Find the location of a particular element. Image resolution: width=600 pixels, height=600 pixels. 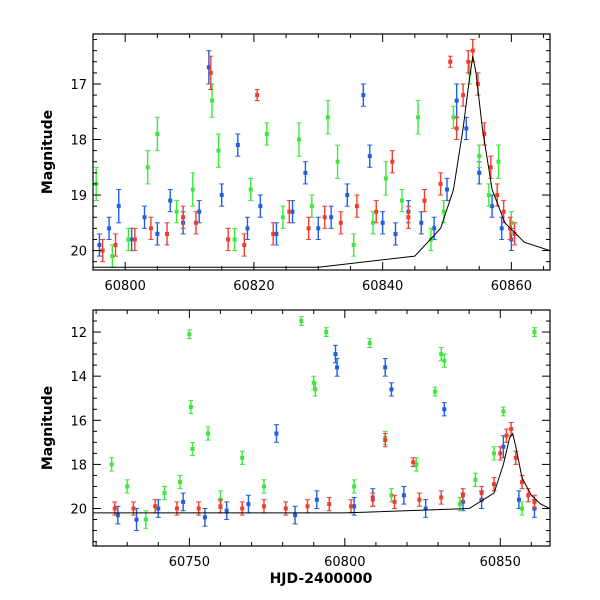

bottom-y-tick-label: 20 is located at coordinates (78, 510).